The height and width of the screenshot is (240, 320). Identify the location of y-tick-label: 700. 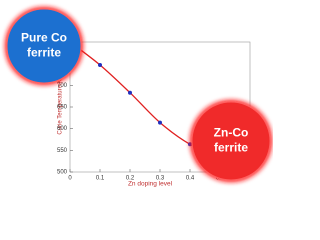
(62, 86).